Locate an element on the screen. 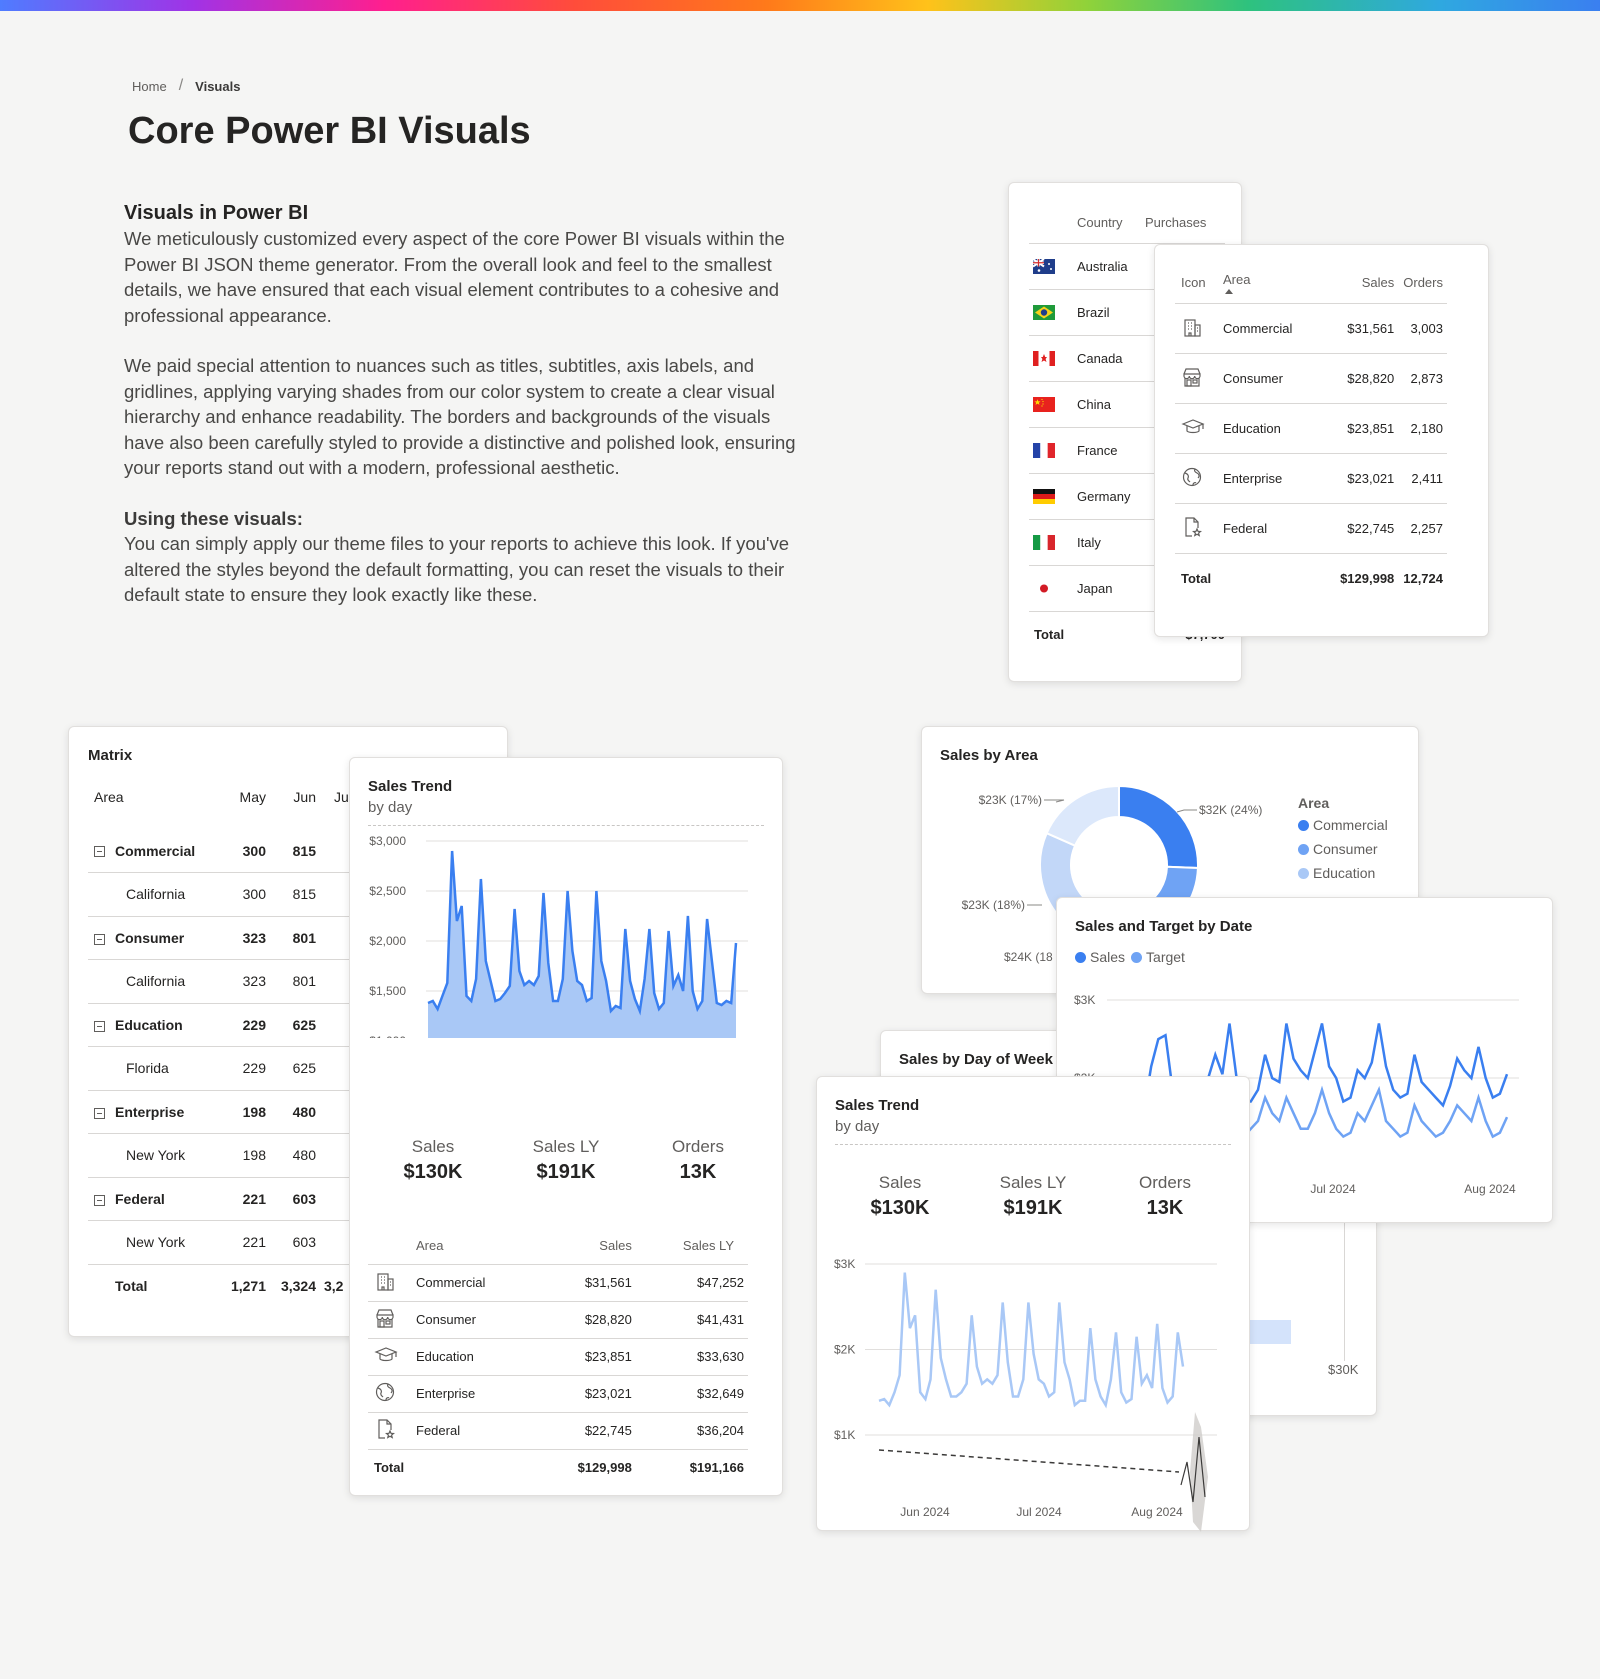 This screenshot has height=1679, width=1600. area-name: Education is located at coordinates (1276, 427).